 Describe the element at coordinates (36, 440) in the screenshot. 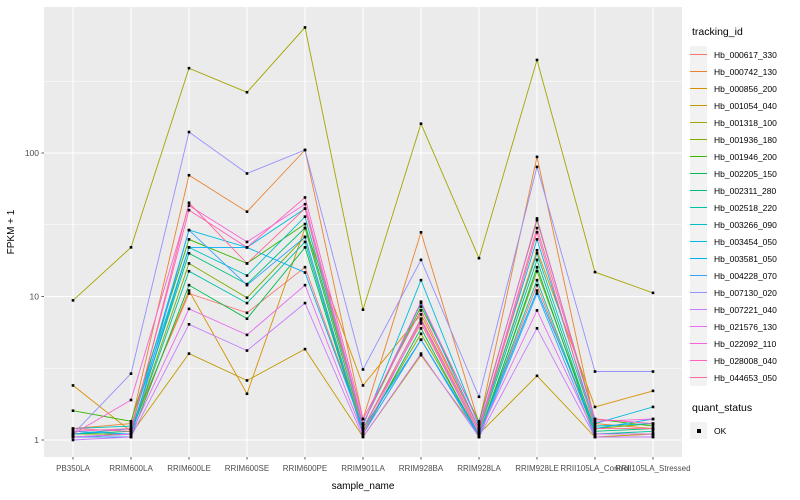

I see `axis-text: 1` at that location.